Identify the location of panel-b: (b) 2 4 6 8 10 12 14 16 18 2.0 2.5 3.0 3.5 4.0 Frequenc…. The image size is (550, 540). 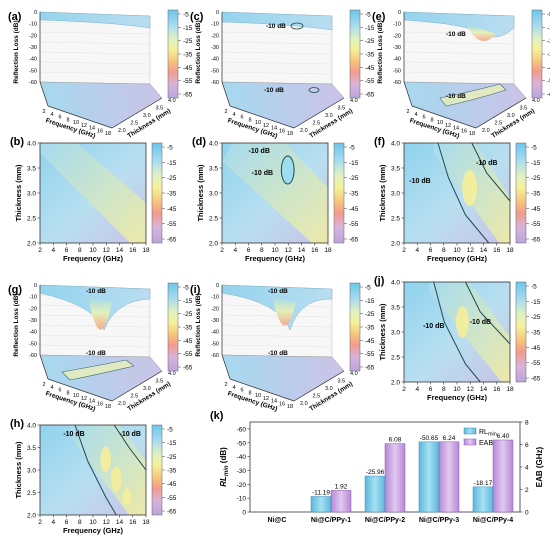
(93, 199).